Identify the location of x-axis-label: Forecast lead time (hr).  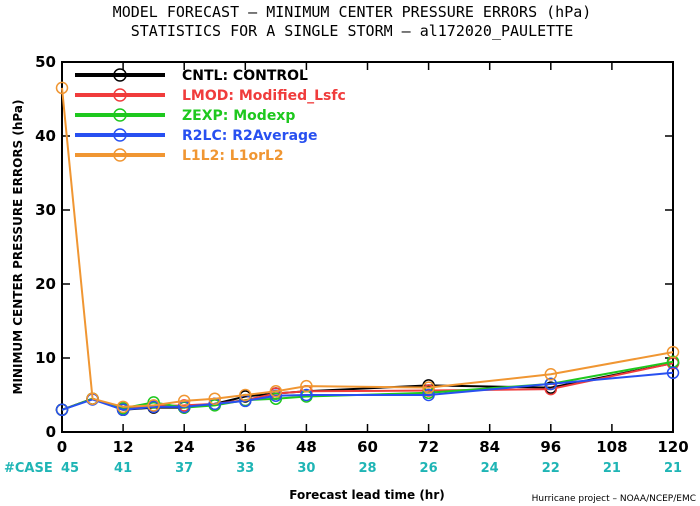
(367, 495).